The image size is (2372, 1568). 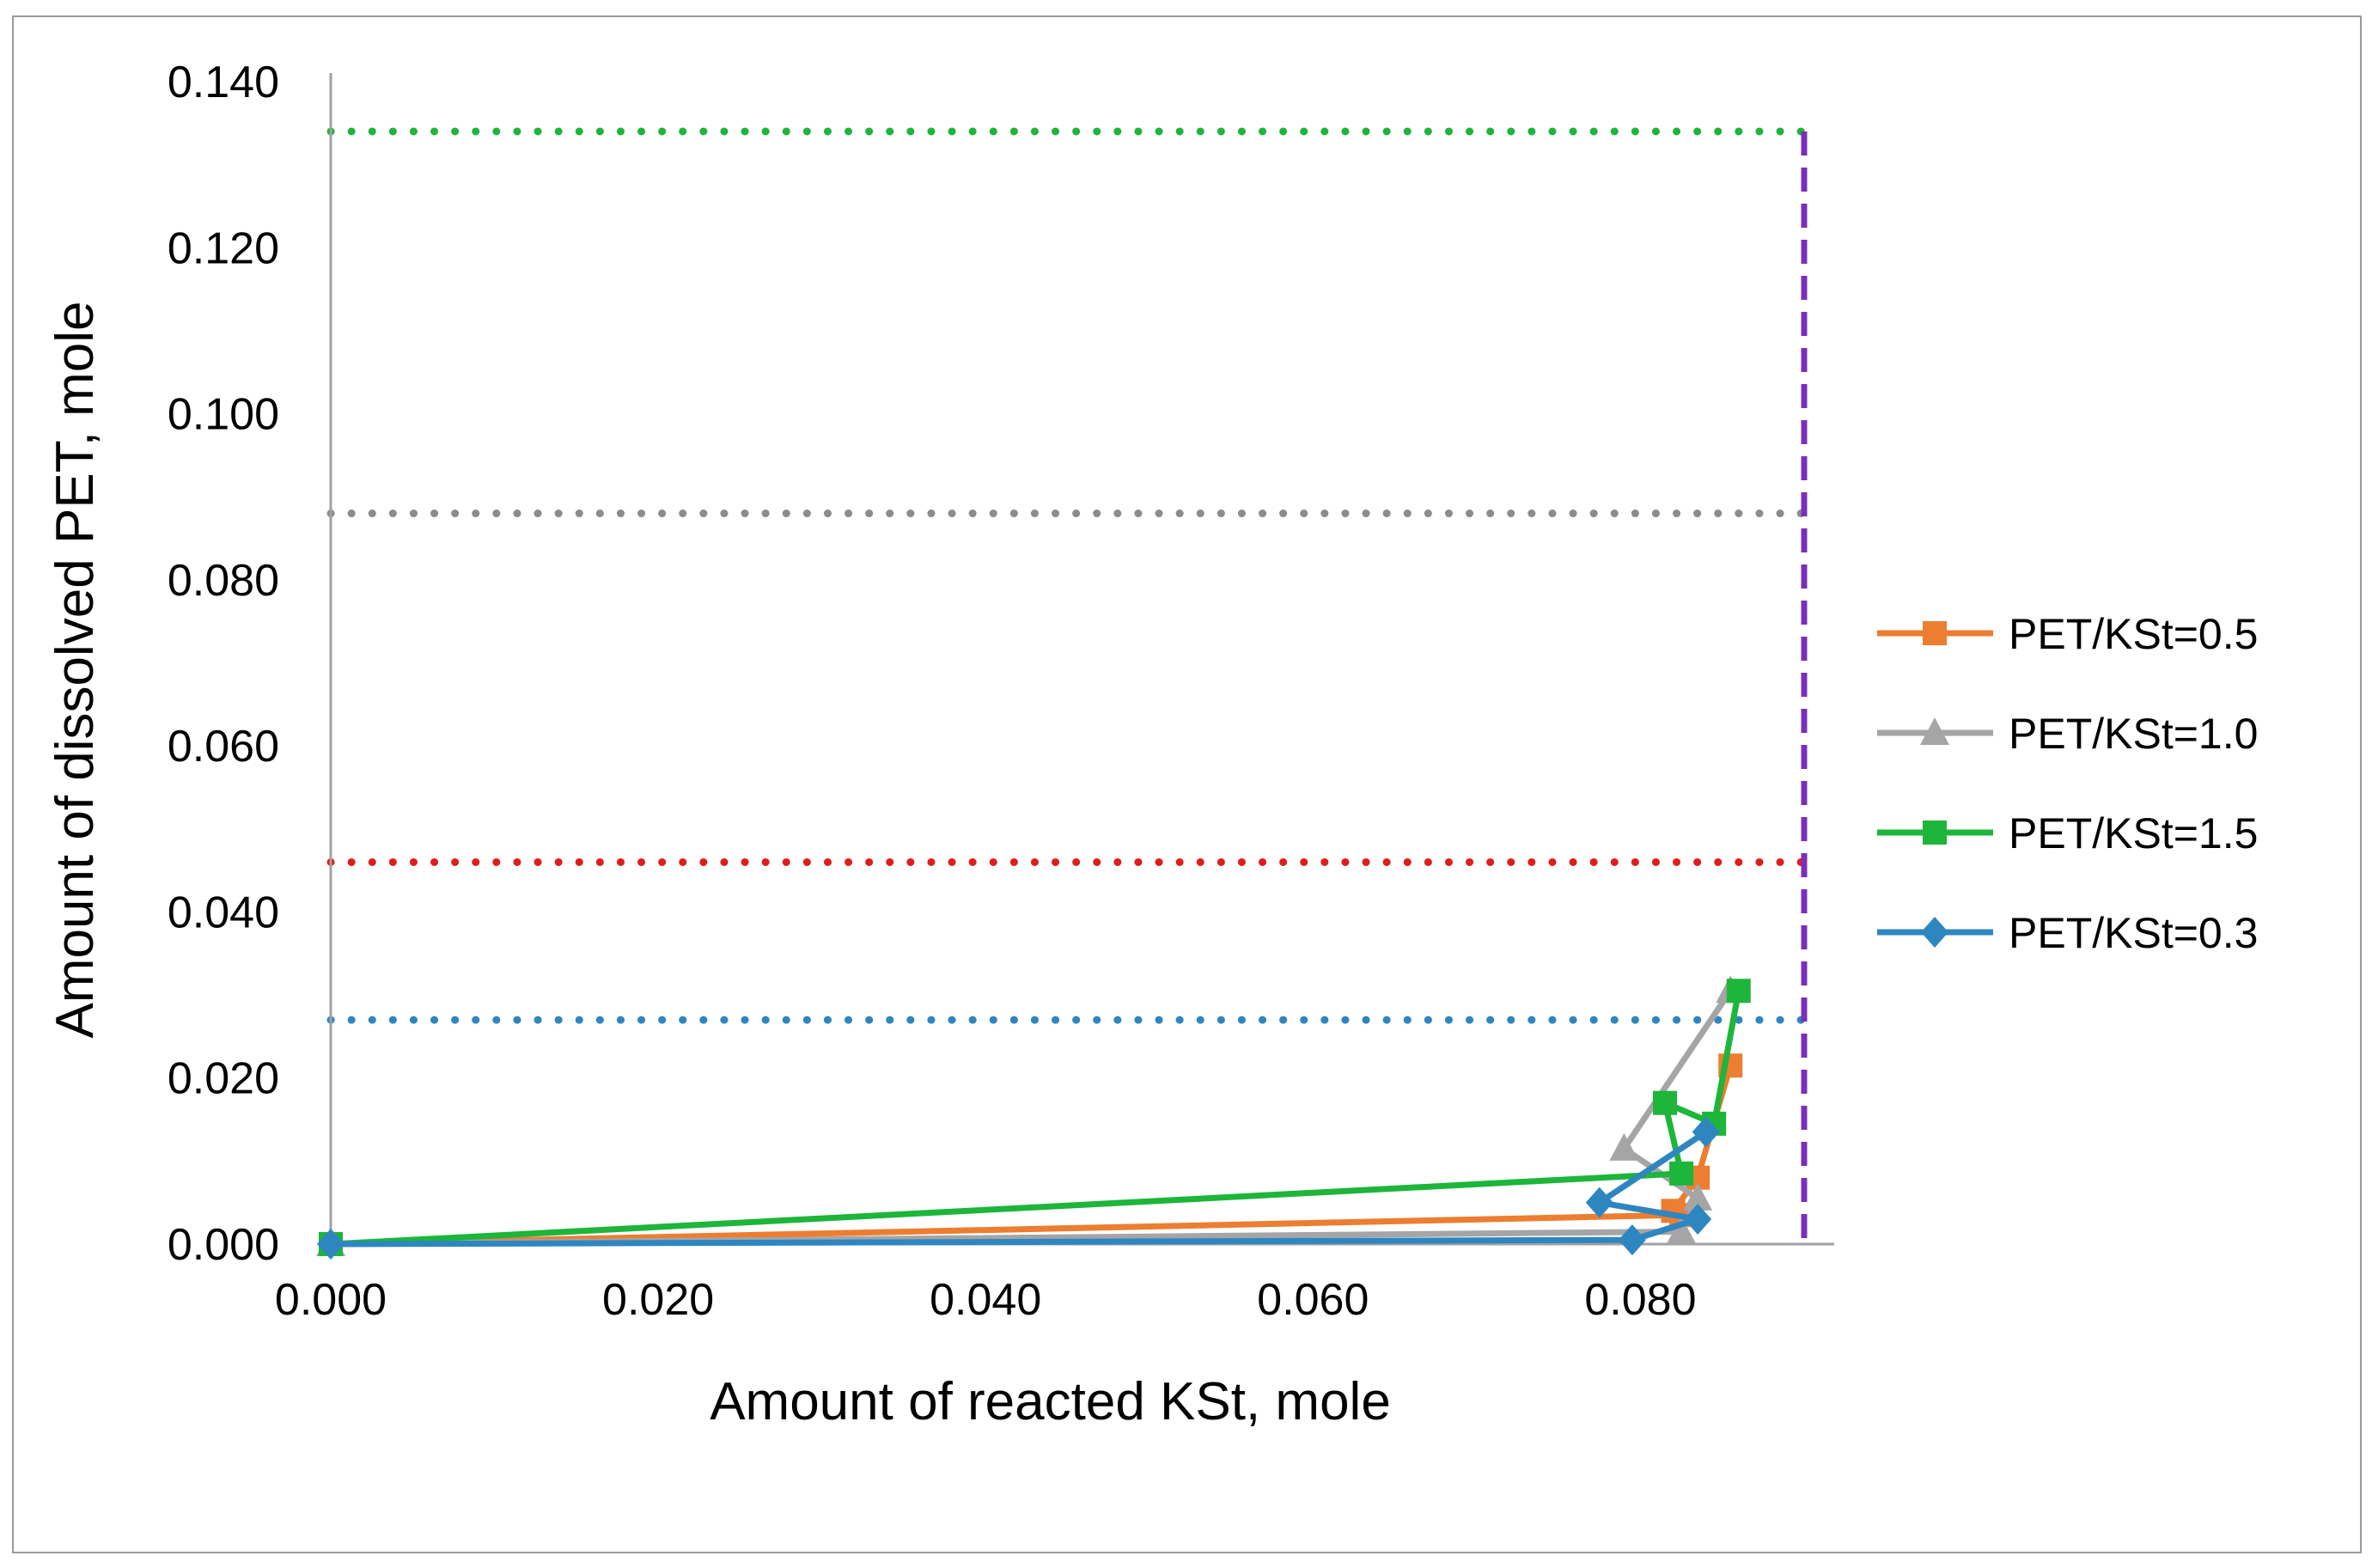 What do you see at coordinates (223, 248) in the screenshot?
I see `y-tick-label: 0.120` at bounding box center [223, 248].